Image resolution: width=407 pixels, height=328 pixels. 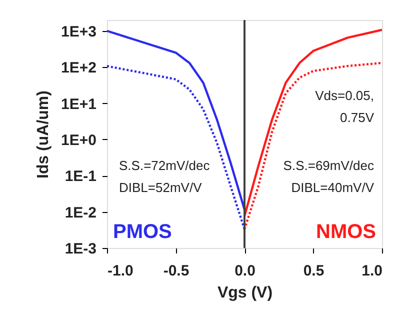 What do you see at coordinates (344, 106) in the screenshot?
I see `annotation: Vds=0.05, 0.75V` at bounding box center [344, 106].